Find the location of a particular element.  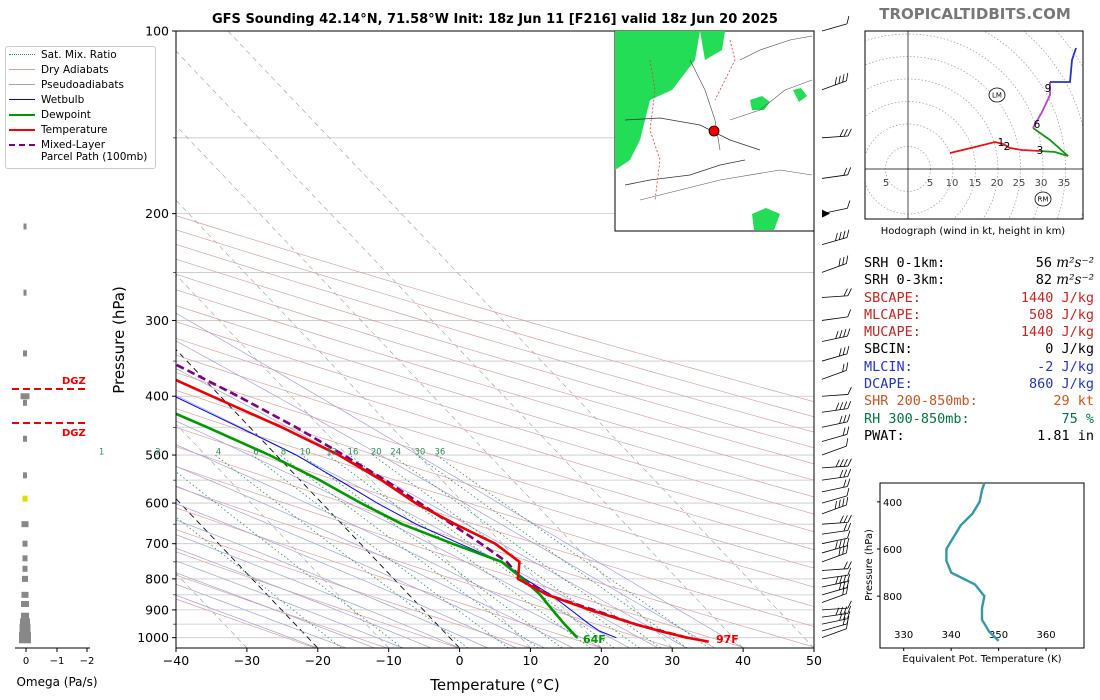

wetbulb-line is located at coordinates (396, 517).